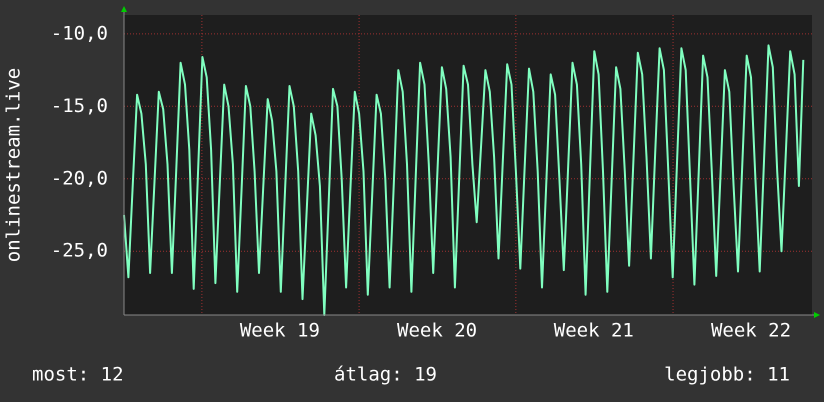  Describe the element at coordinates (437, 331) in the screenshot. I see `x-tick-label: Week 20` at that location.